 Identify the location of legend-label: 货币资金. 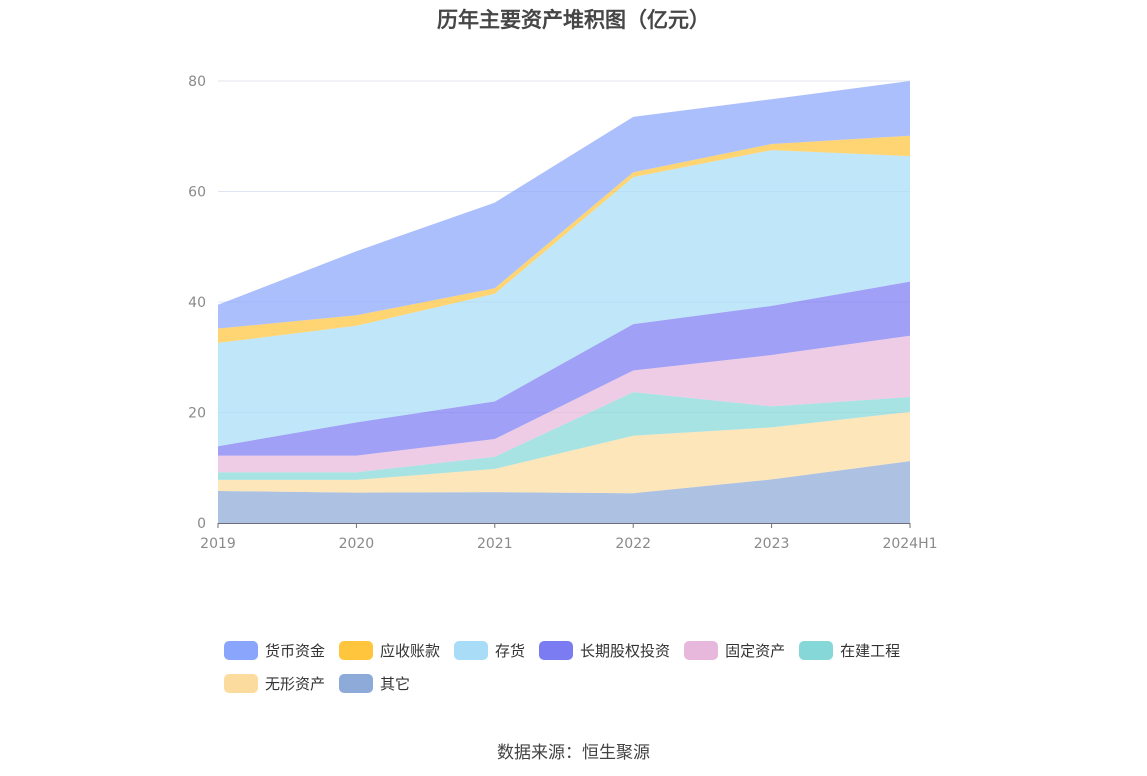
(295, 650).